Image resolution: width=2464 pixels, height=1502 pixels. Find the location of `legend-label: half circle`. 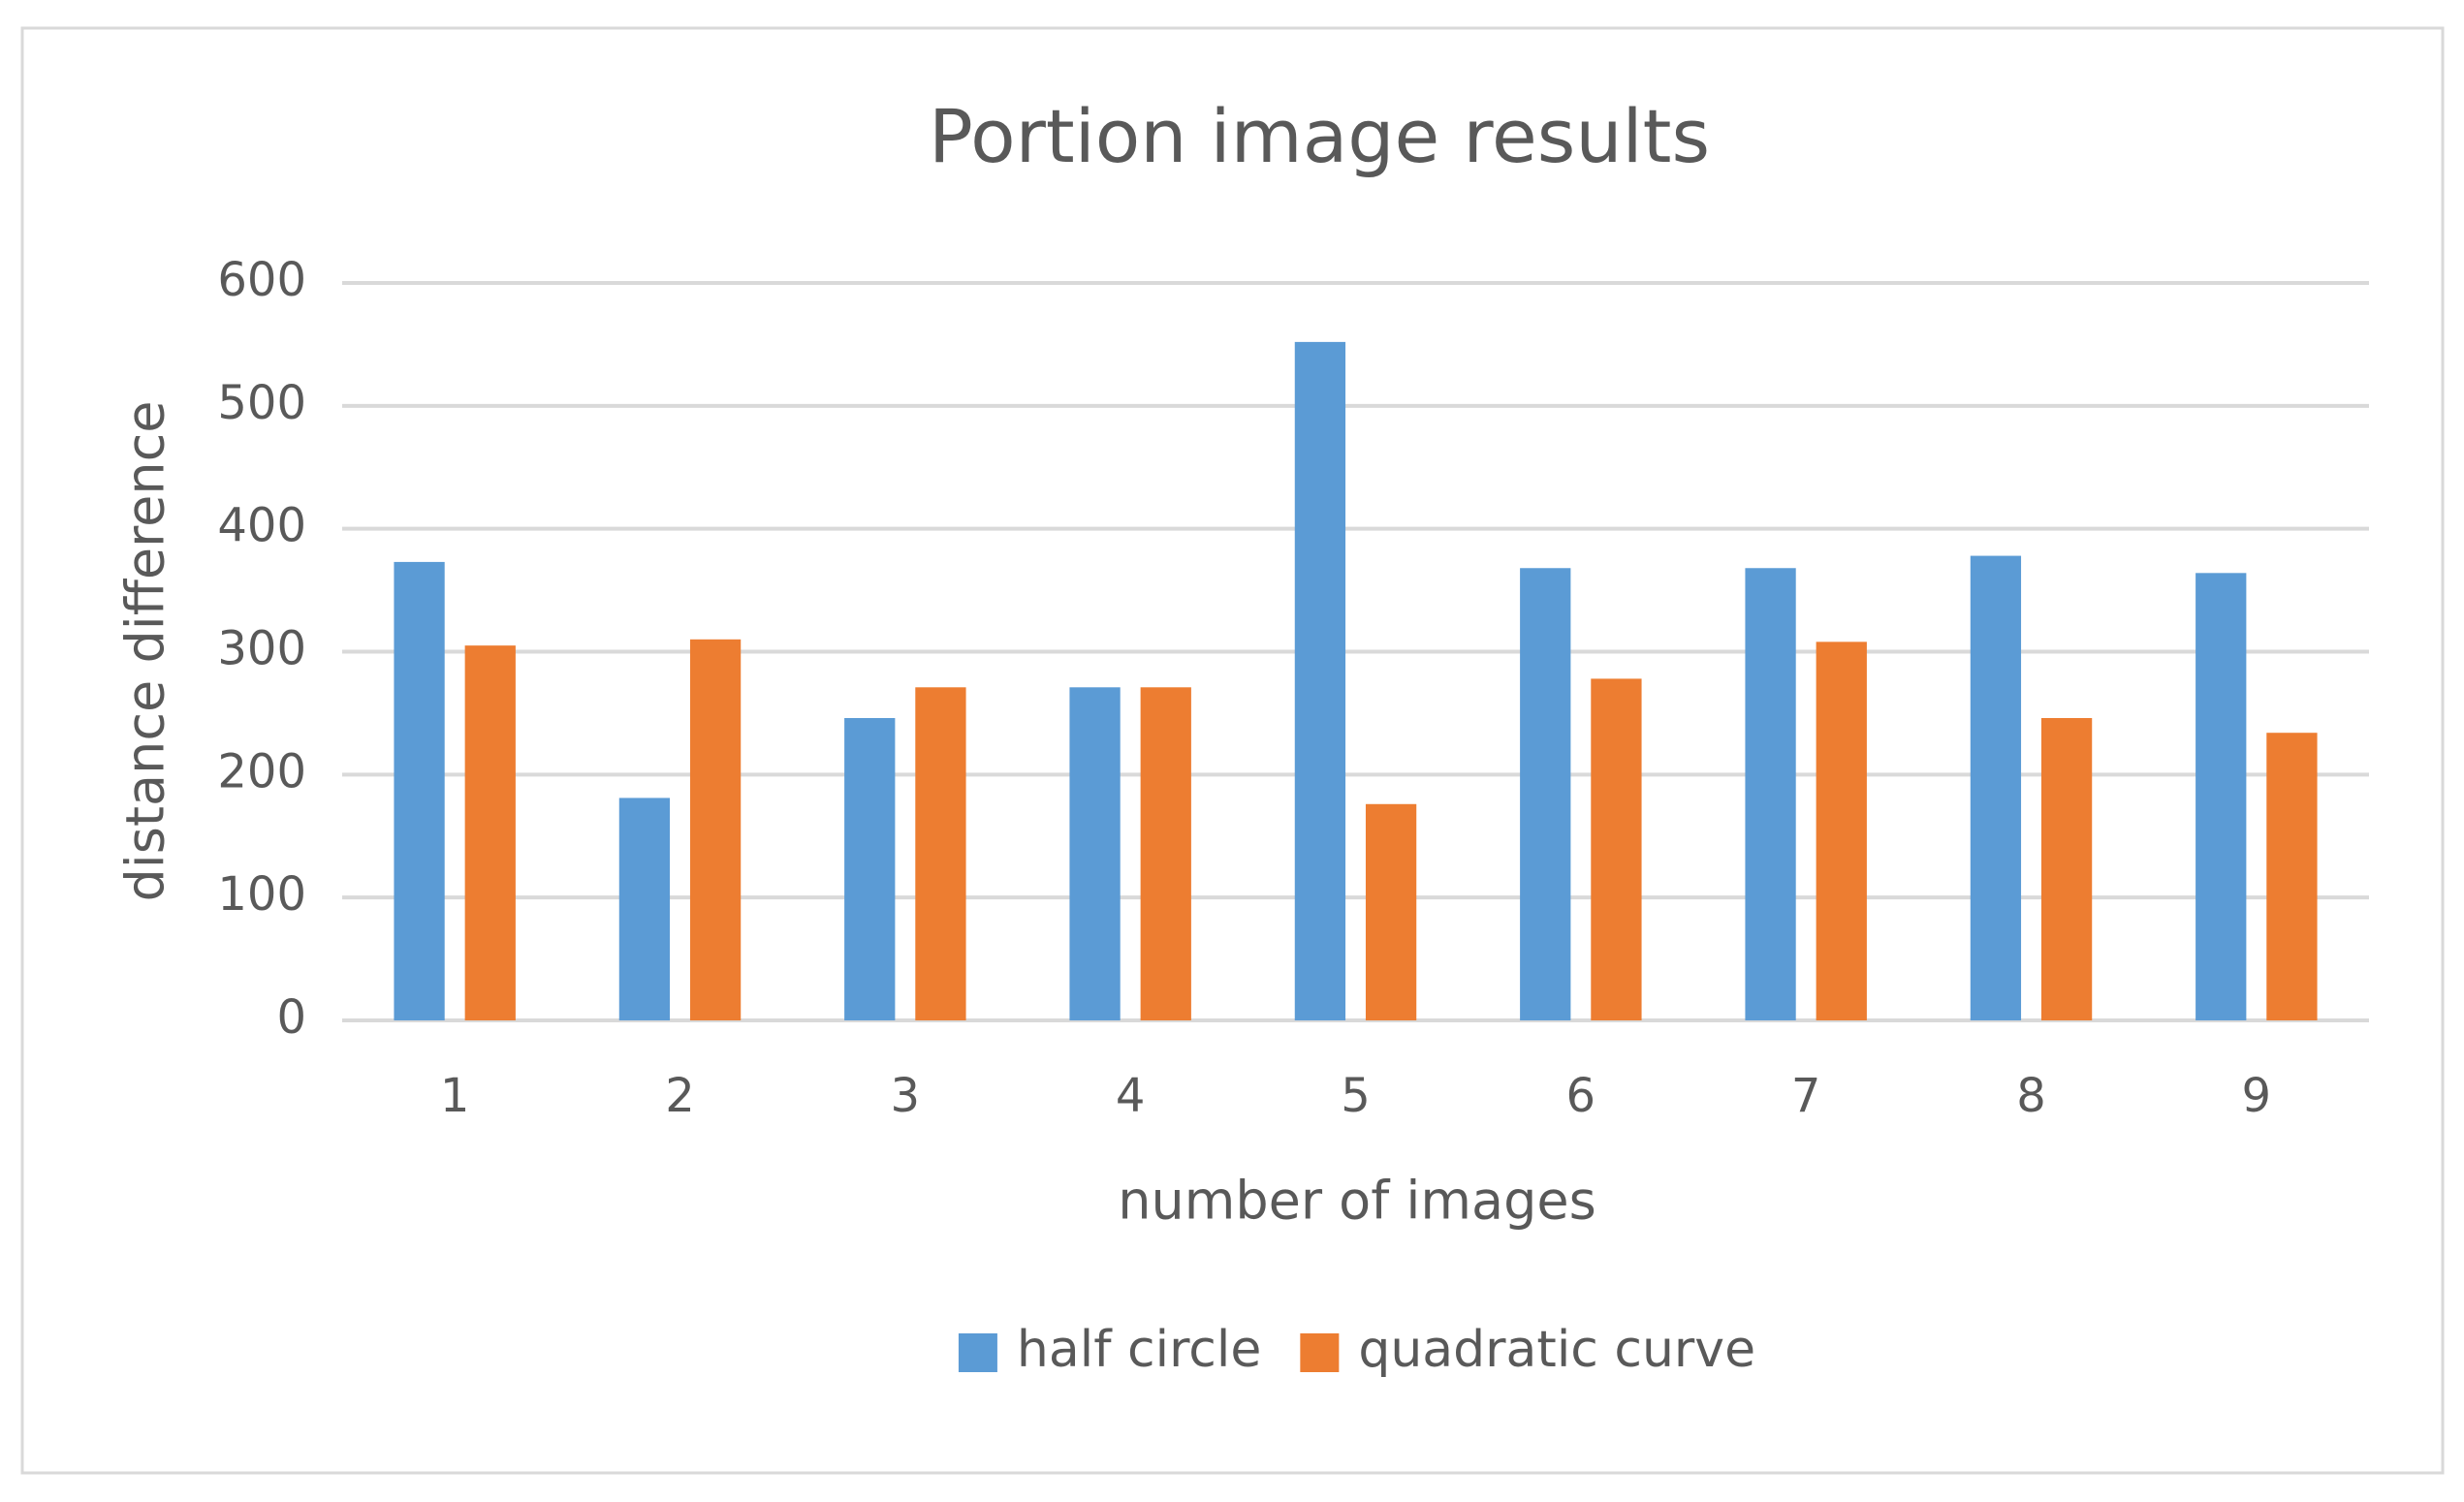

legend-label: half circle is located at coordinates (1139, 1350).